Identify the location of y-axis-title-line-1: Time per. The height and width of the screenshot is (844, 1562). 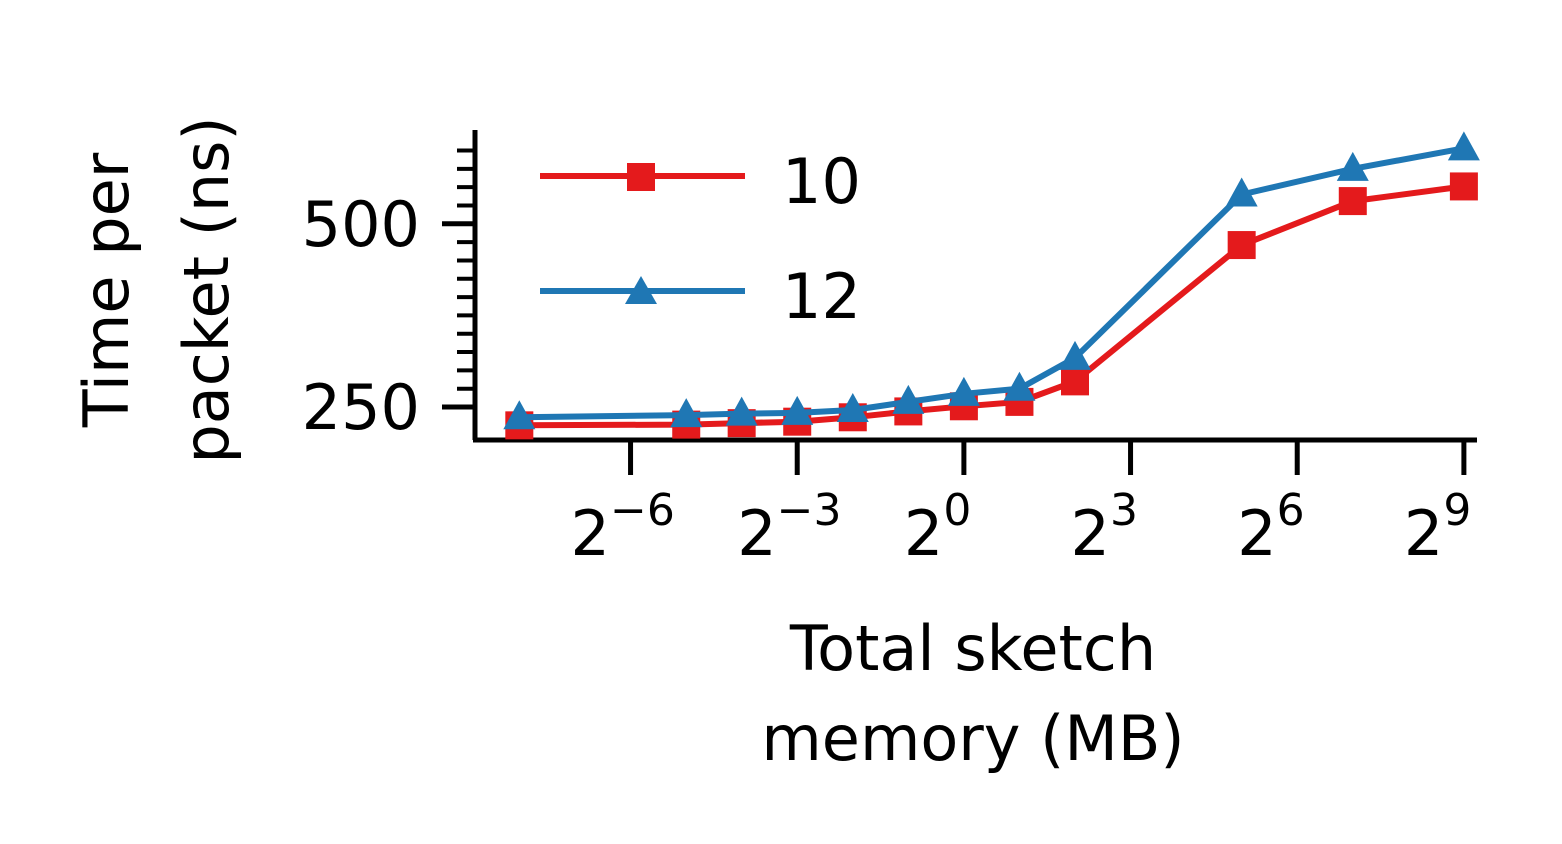
(106, 290).